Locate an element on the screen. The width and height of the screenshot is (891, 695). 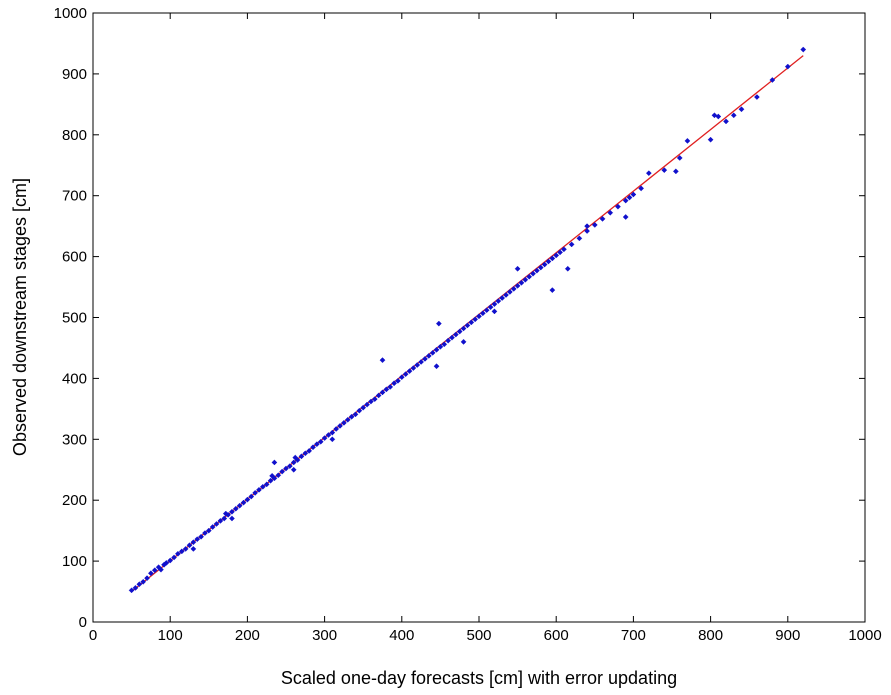
x-tick-label: 1000 is located at coordinates (864, 635).